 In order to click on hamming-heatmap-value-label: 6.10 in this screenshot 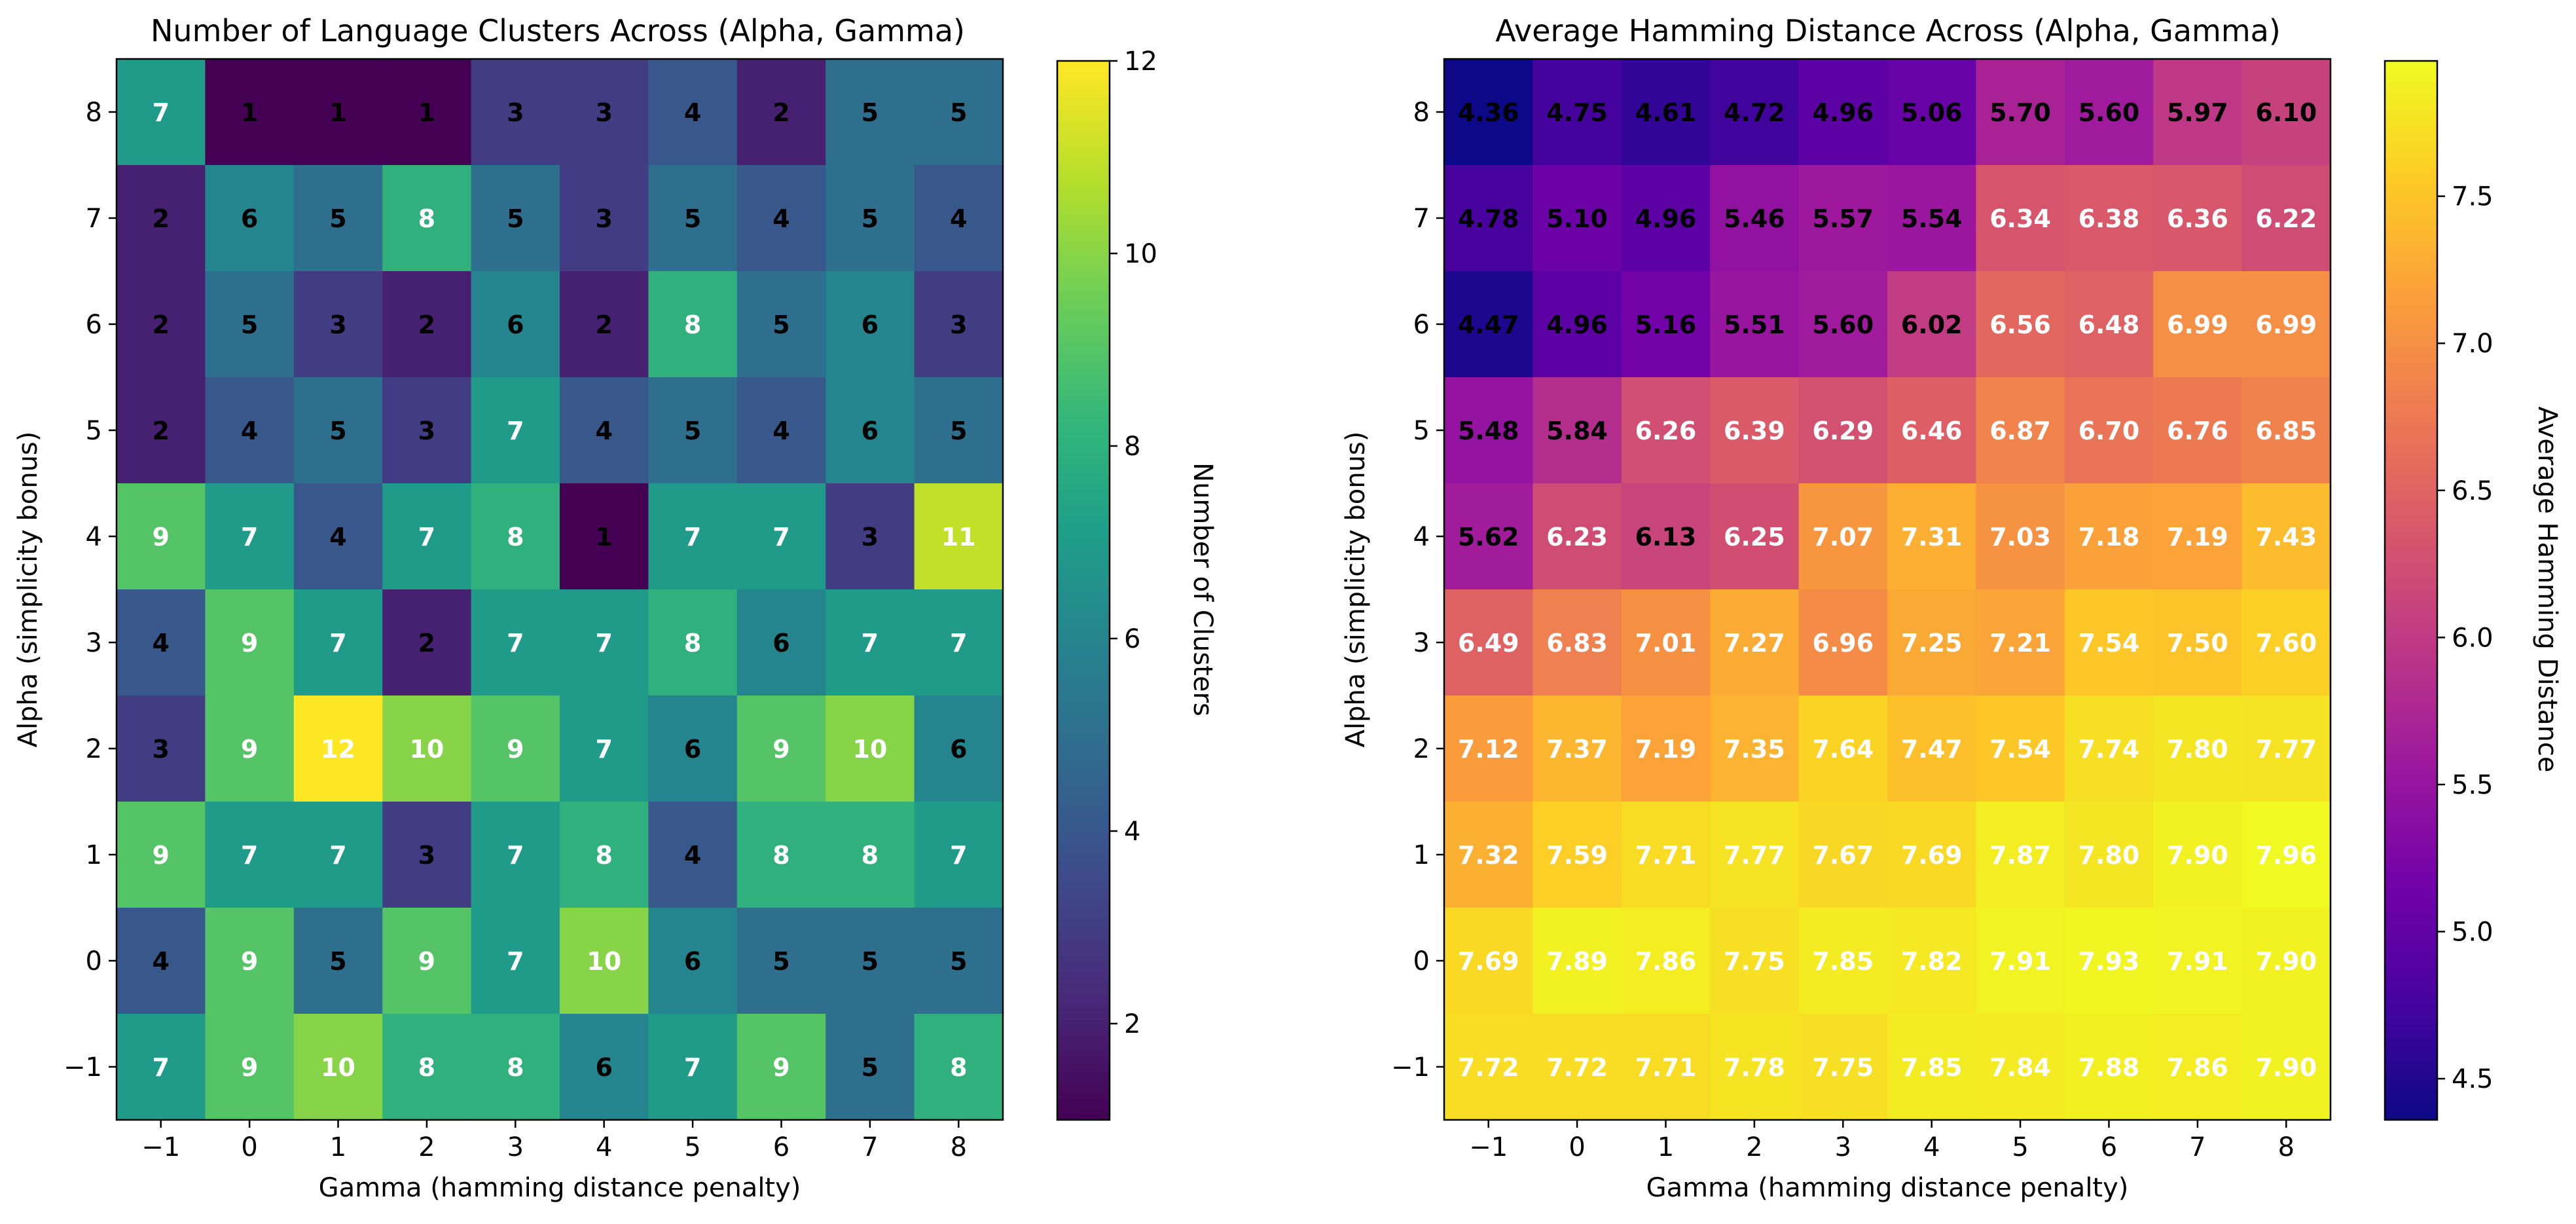, I will do `click(2286, 112)`.